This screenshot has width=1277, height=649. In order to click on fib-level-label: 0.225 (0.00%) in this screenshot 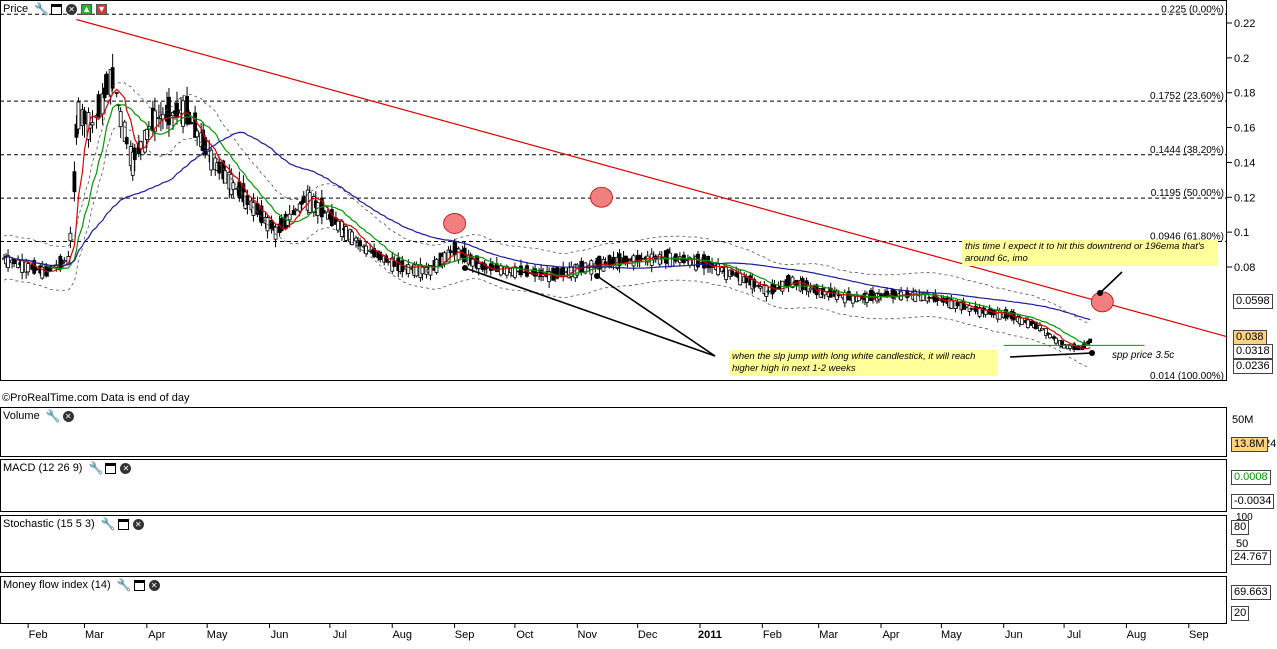, I will do `click(1192, 9)`.